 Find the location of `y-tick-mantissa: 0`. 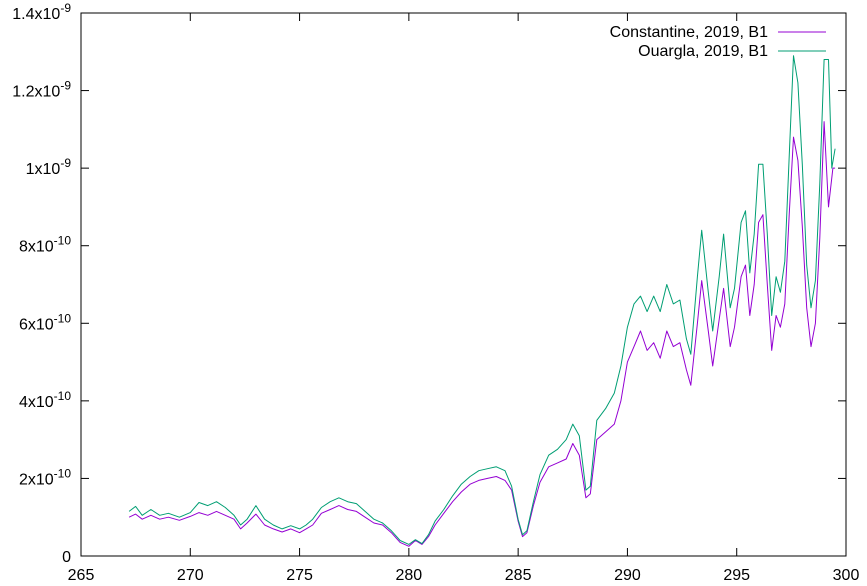

y-tick-mantissa: 0 is located at coordinates (66, 557).